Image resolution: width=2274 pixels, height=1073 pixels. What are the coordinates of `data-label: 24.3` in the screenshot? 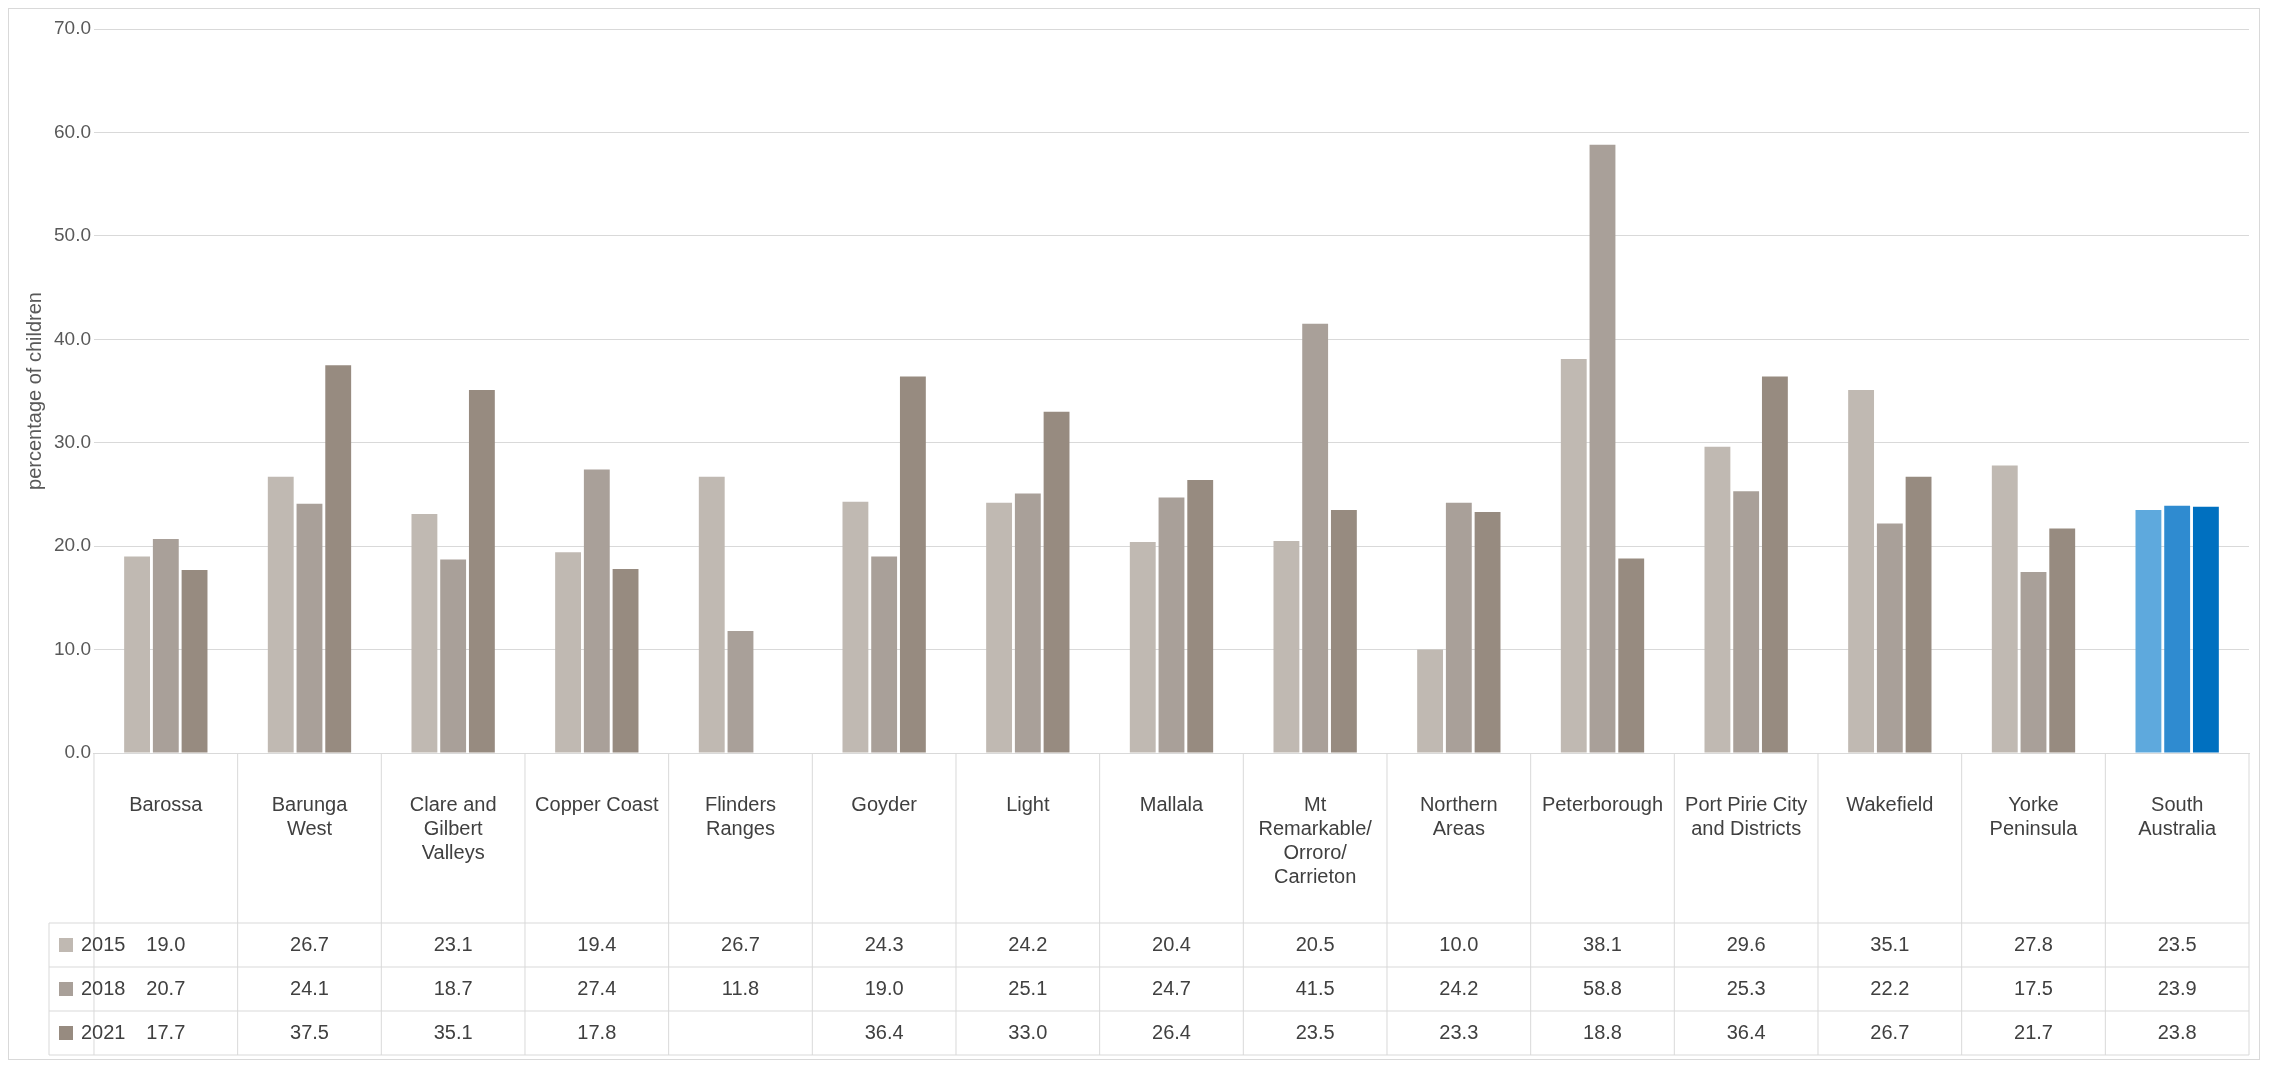 It's located at (884, 943).